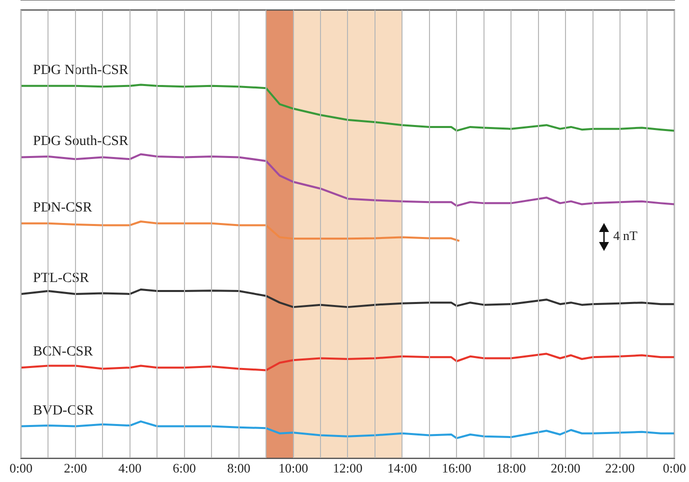 Image resolution: width=689 pixels, height=482 pixels. What do you see at coordinates (81, 142) in the screenshot?
I see `series-label: PDG South-CSR` at bounding box center [81, 142].